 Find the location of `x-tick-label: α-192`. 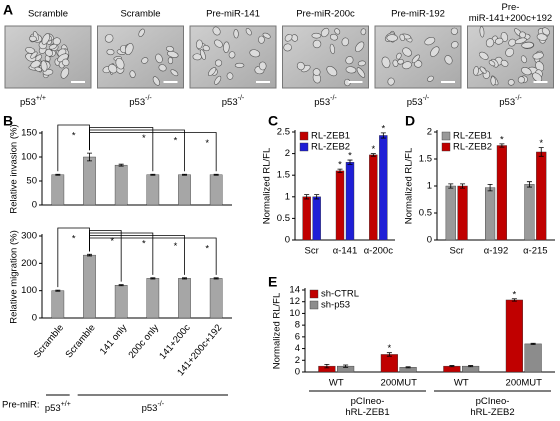

x-tick-label: α-192 is located at coordinates (496, 251).